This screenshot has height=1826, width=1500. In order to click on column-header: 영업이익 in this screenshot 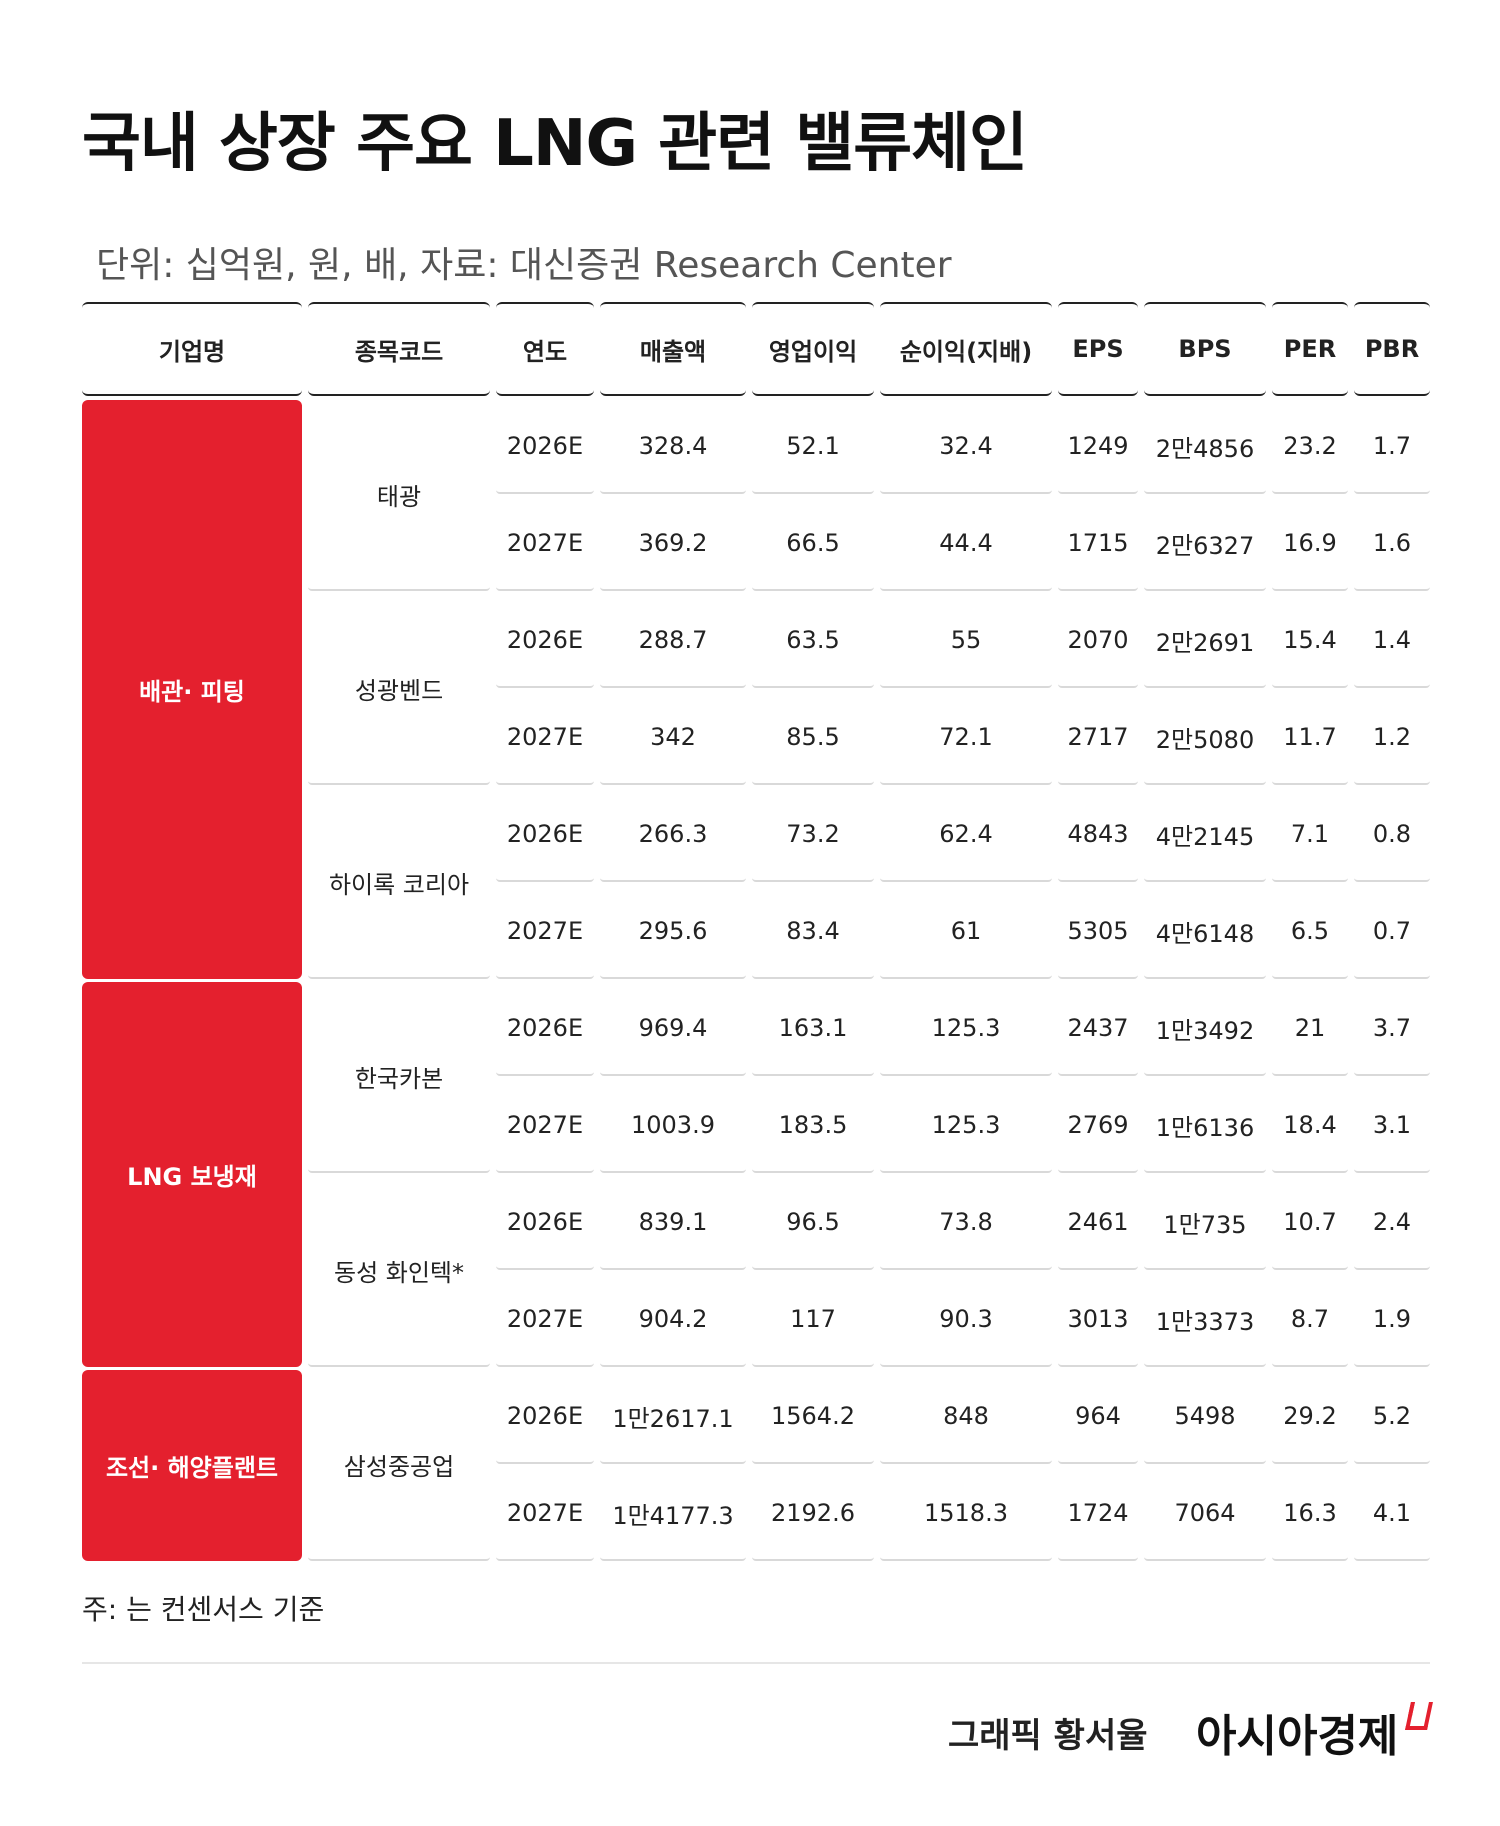, I will do `click(813, 349)`.